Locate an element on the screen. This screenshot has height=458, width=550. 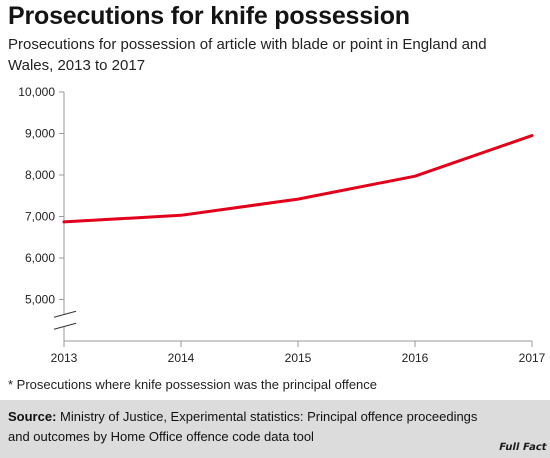
source-label: Source: is located at coordinates (32, 416).